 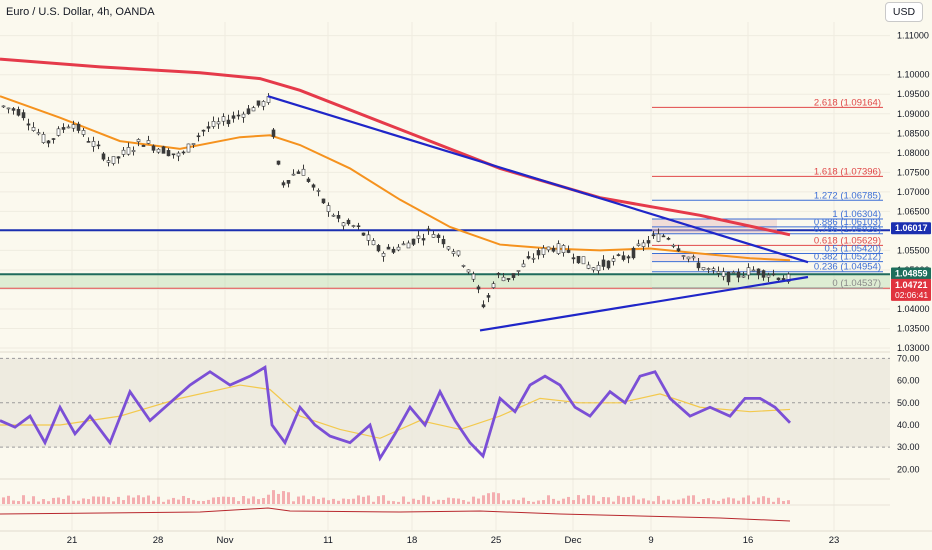 What do you see at coordinates (466, 538) in the screenshot?
I see `time-axis: 21 28 Nov 11 18 25 Dec 9 16 23` at bounding box center [466, 538].